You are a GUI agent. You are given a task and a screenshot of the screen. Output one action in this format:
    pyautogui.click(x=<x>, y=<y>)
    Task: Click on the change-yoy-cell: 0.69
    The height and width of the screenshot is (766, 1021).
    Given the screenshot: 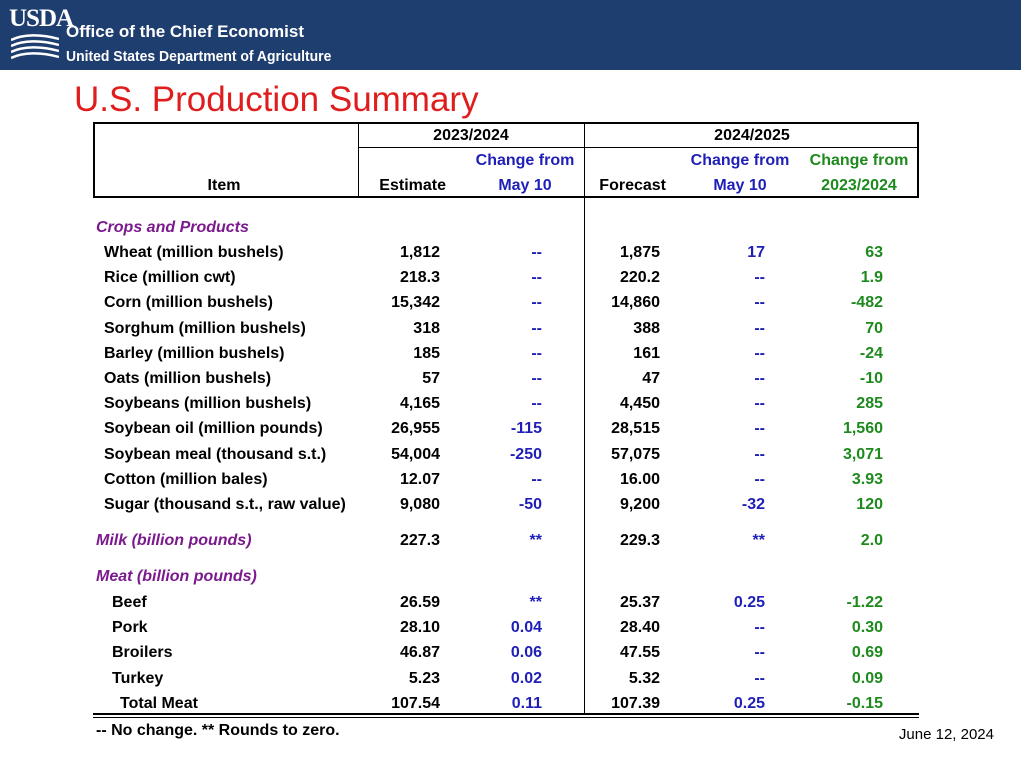 What is the action you would take?
    pyautogui.click(x=867, y=653)
    